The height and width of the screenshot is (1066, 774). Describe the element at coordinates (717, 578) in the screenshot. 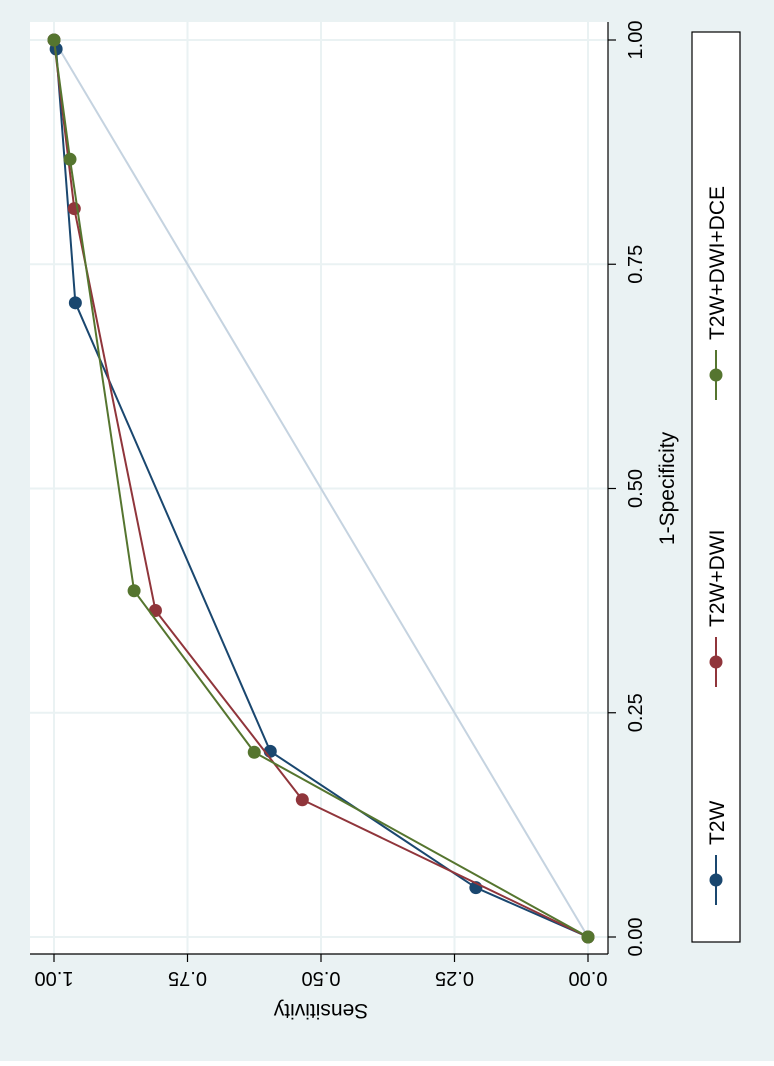

I see `legend-label: T2W+DWI` at that location.